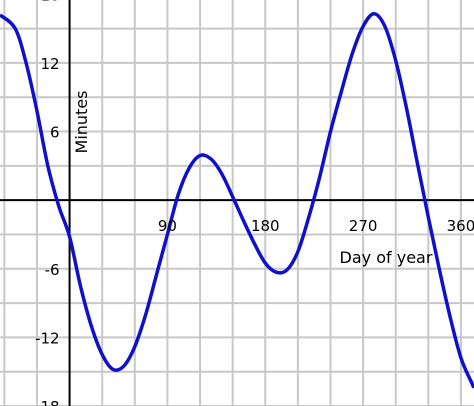 This screenshot has width=474, height=406. I want to click on x-axis-label: Day of year, so click(386, 257).